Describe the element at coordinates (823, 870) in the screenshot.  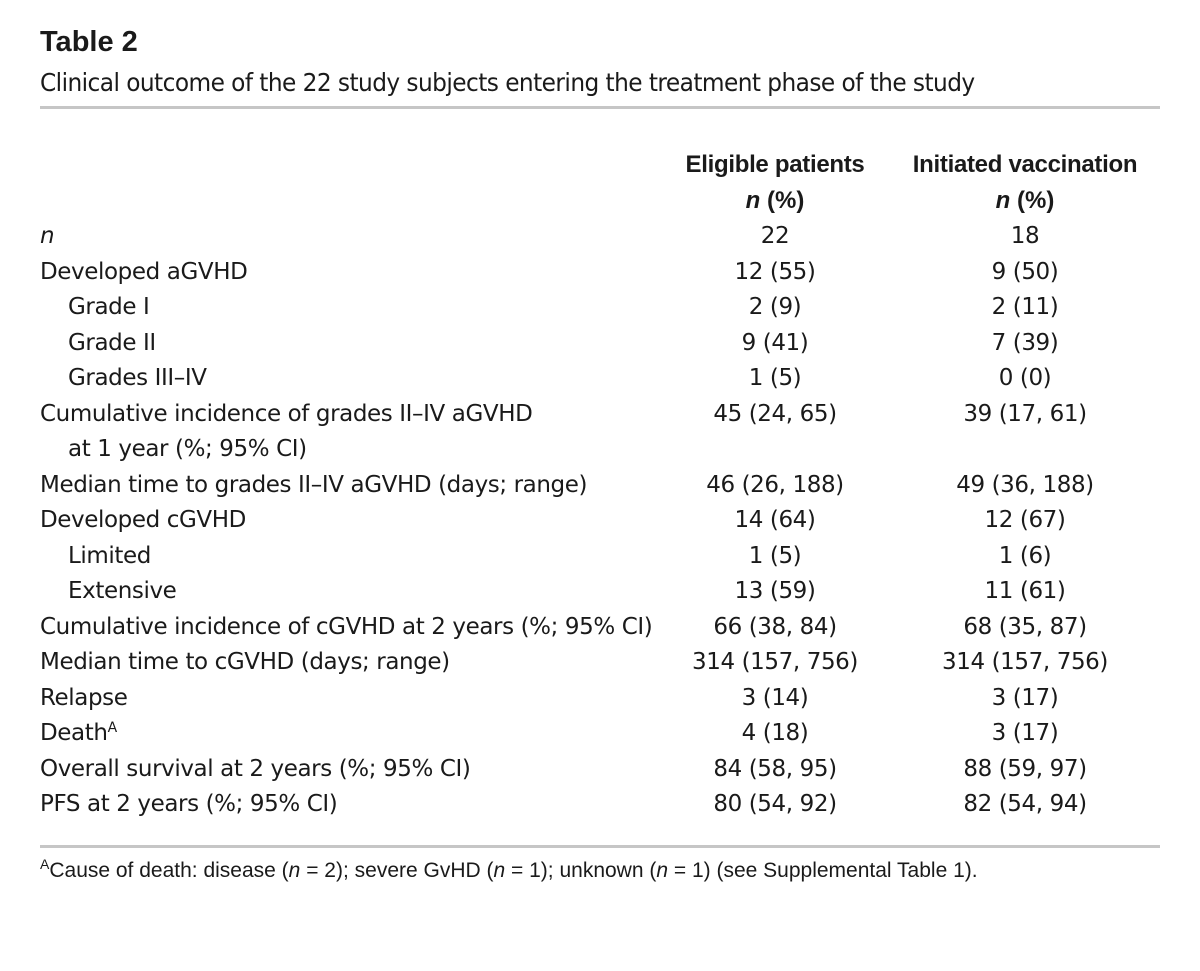
I see `footnote-text: = 1) (see Supplemental Table 1).` at that location.